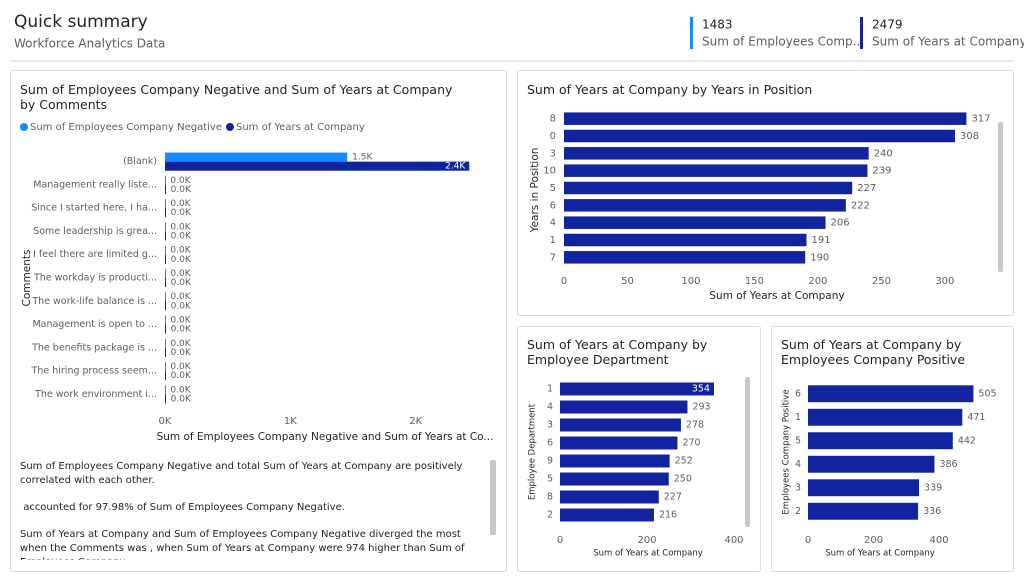 The image size is (1024, 584). What do you see at coordinates (866, 188) in the screenshot?
I see `data-label: 227` at bounding box center [866, 188].